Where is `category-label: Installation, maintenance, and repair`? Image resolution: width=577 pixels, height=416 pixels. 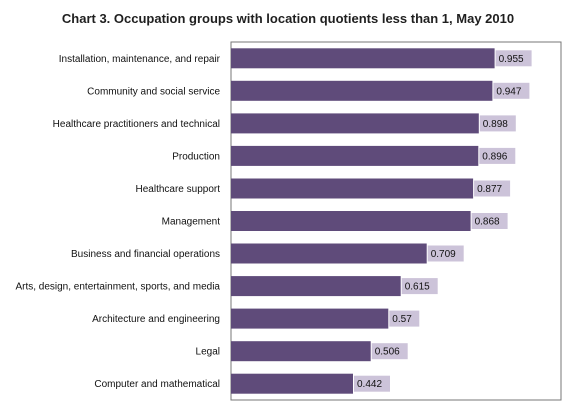 category-label: Installation, maintenance, and repair is located at coordinates (140, 59).